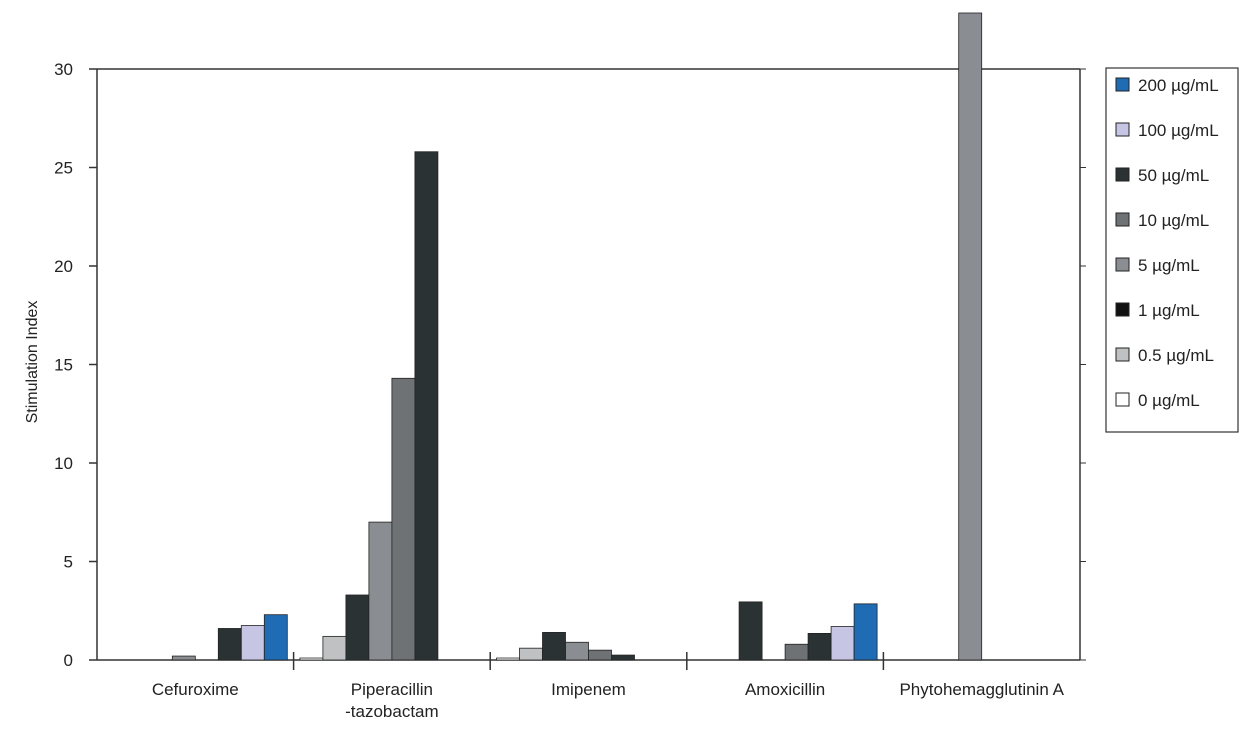 The width and height of the screenshot is (1244, 731). What do you see at coordinates (981, 689) in the screenshot?
I see `x-tick-label: Phytohemagglutinin A` at bounding box center [981, 689].